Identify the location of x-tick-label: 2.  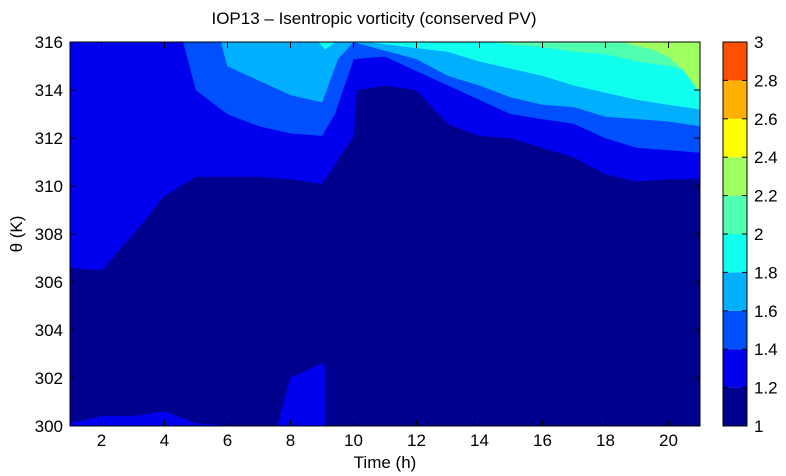
(101, 440).